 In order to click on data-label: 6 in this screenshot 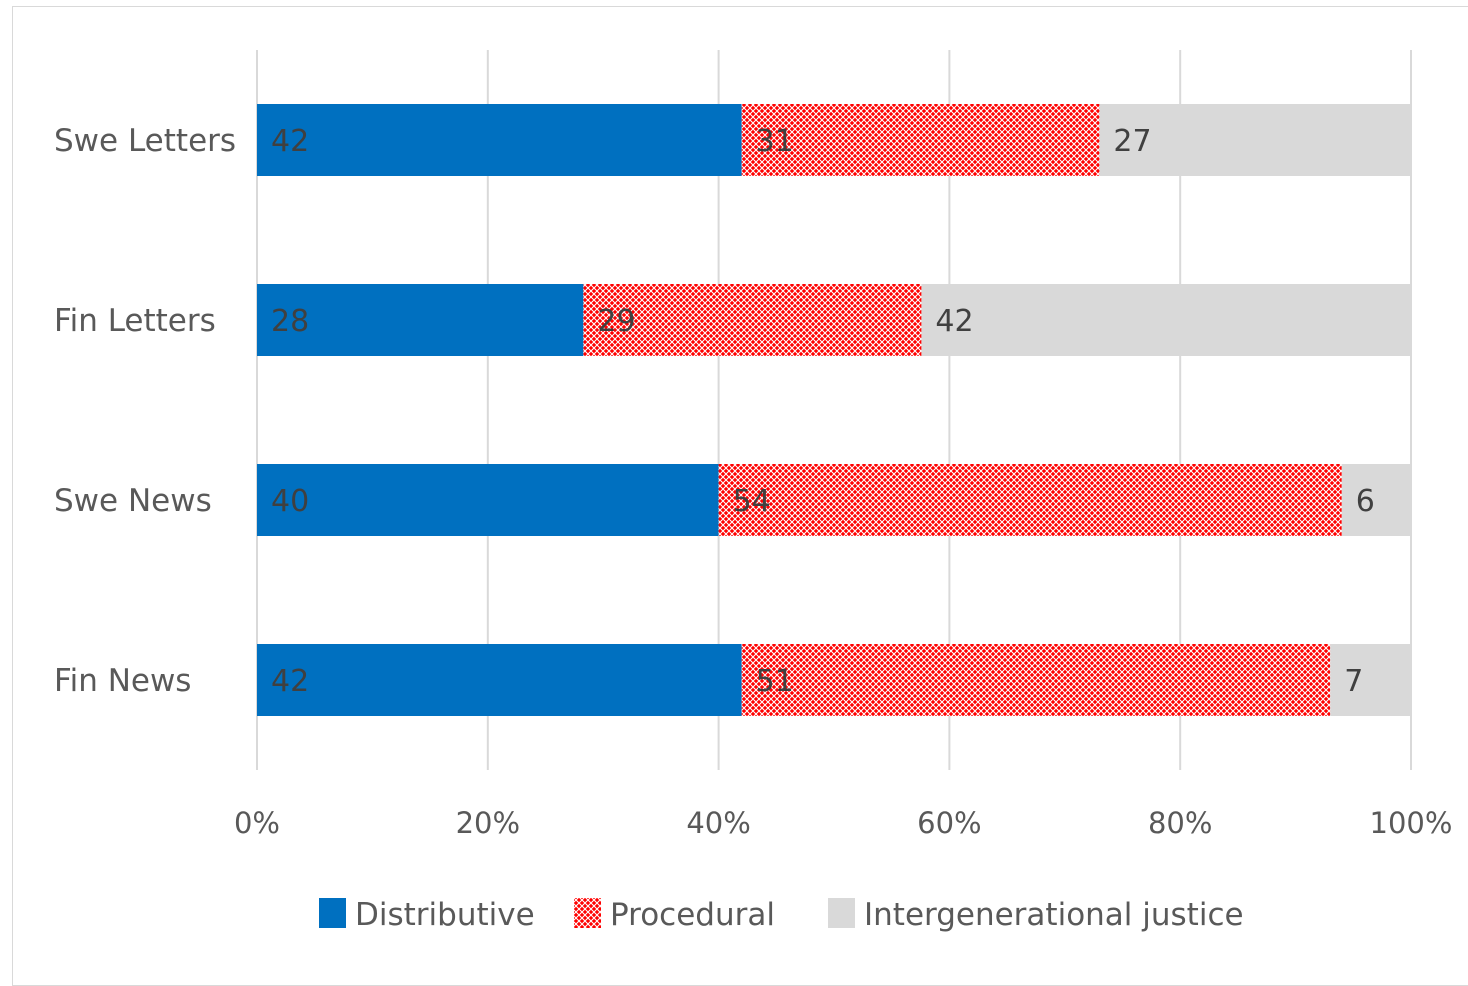, I will do `click(1365, 501)`.